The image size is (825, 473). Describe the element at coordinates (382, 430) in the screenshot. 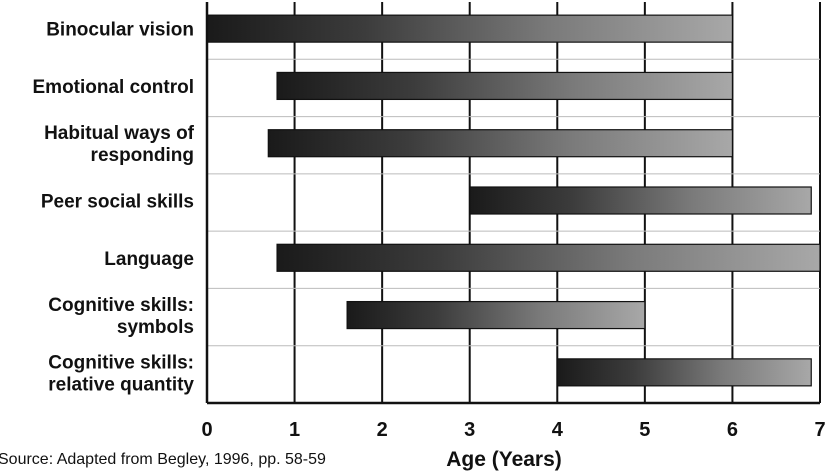

I see `x-tick-label-2: 2` at that location.